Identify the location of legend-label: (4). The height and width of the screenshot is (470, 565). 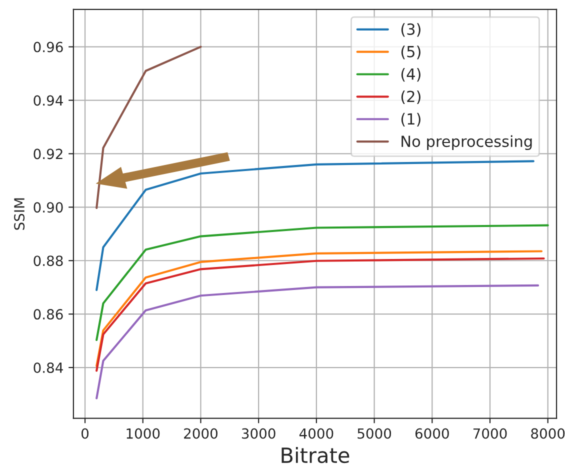
(410, 75).